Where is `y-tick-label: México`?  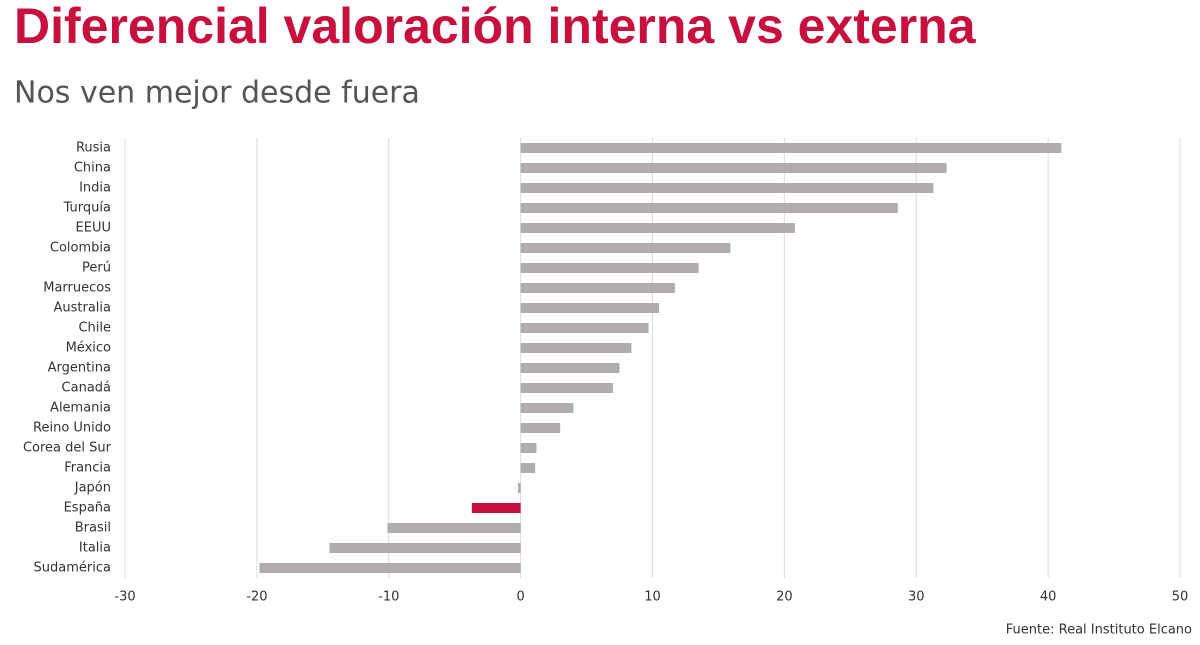
y-tick-label: México is located at coordinates (88, 348).